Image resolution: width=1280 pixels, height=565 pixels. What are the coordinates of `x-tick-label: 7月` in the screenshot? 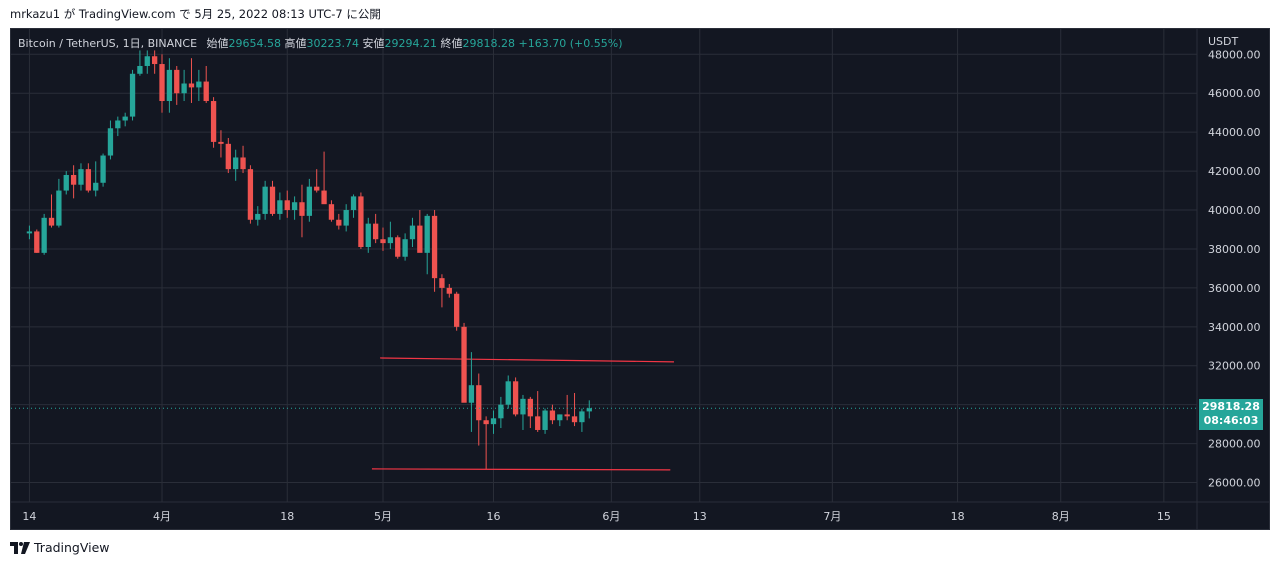 It's located at (832, 516).